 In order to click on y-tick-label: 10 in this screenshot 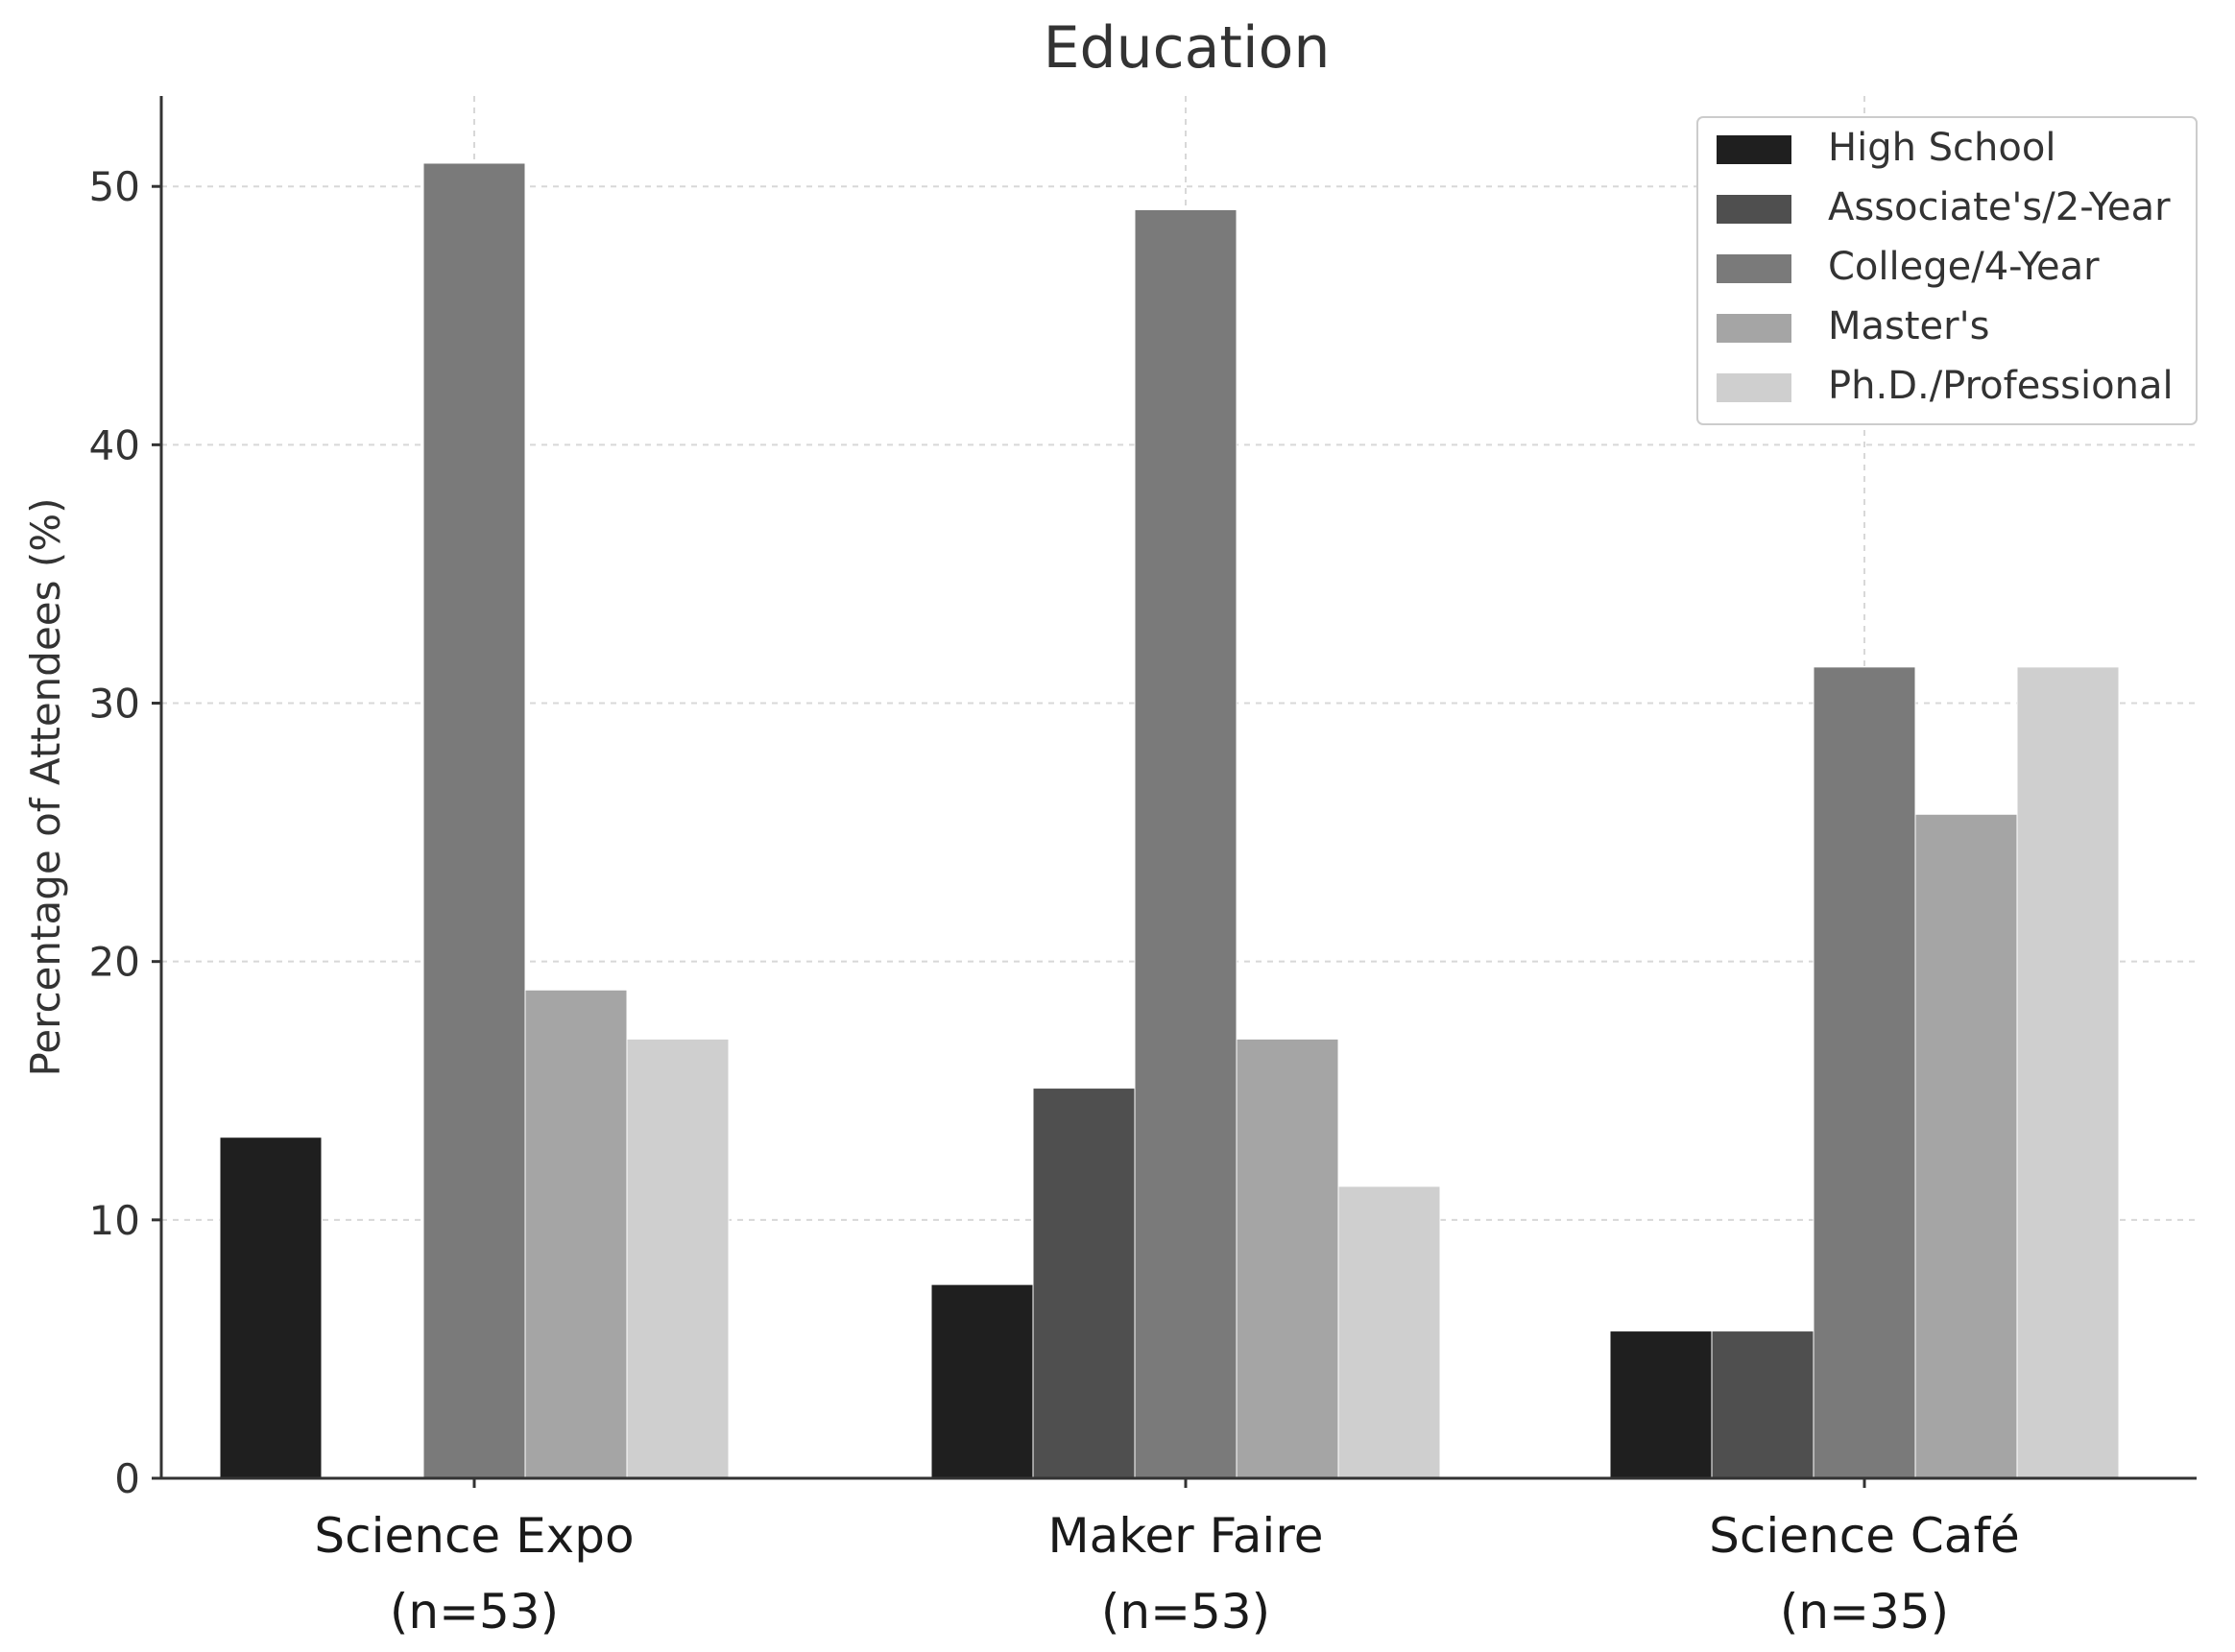, I will do `click(114, 1220)`.